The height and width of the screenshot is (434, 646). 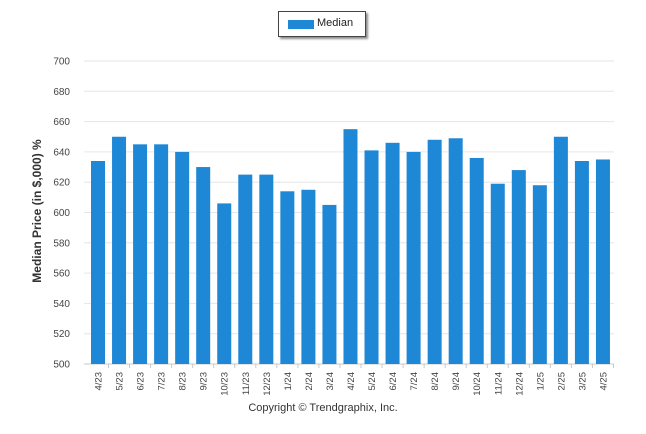 What do you see at coordinates (37, 211) in the screenshot?
I see `y-axis-label: Median Price (in $,000) %` at bounding box center [37, 211].